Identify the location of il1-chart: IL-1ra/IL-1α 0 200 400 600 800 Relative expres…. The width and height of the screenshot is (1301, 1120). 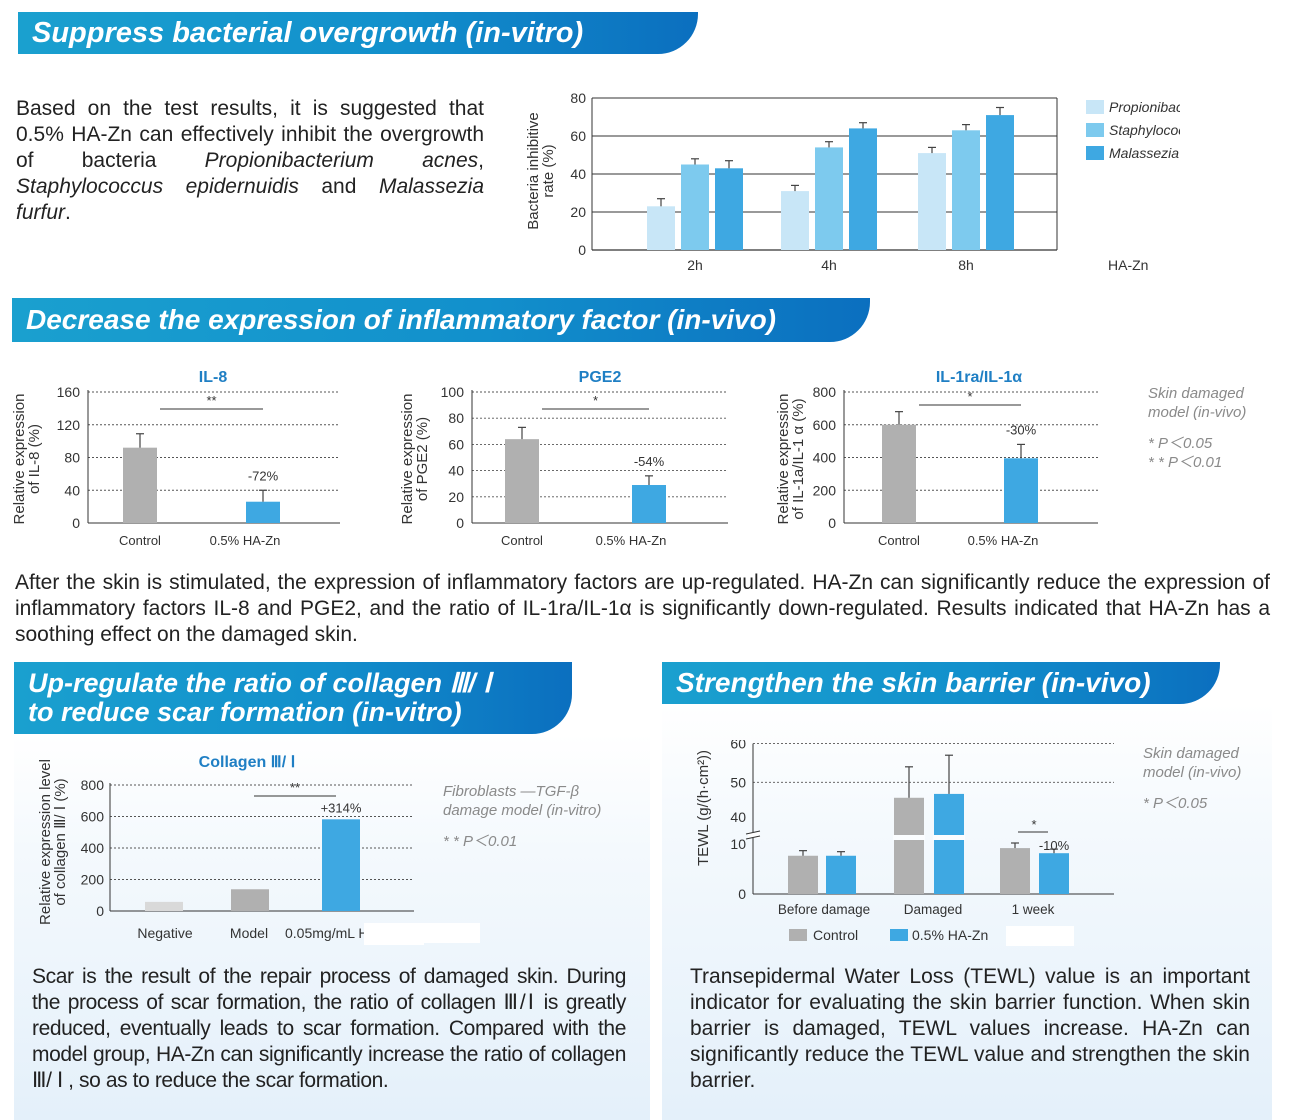
(936, 458).